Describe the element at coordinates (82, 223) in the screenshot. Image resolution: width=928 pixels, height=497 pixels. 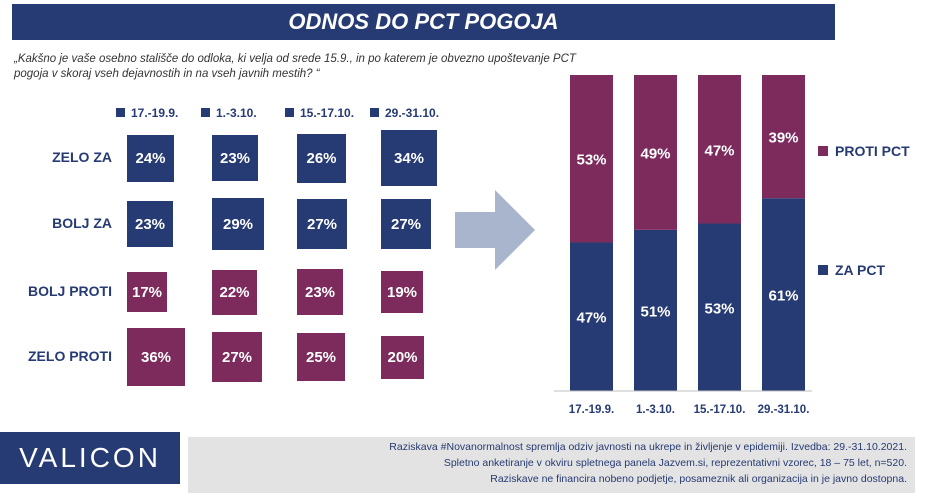
I see `row-label: BOLJ ZA` at that location.